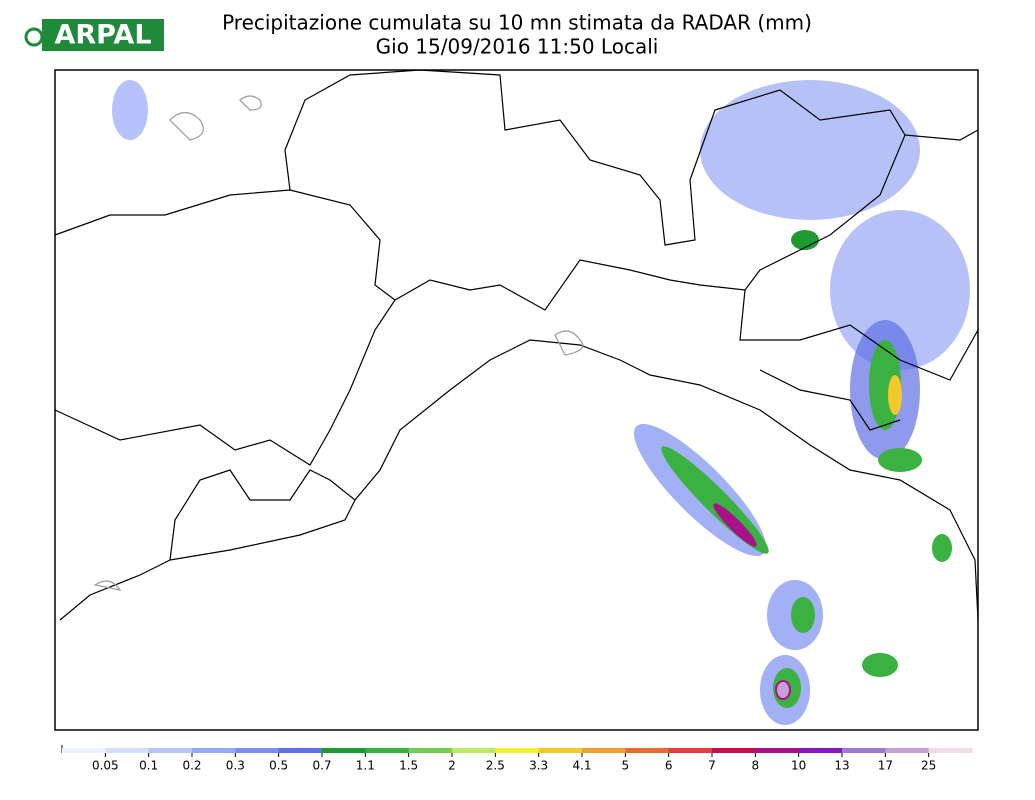  What do you see at coordinates (928, 766) in the screenshot?
I see `colorbar-label: 25` at bounding box center [928, 766].